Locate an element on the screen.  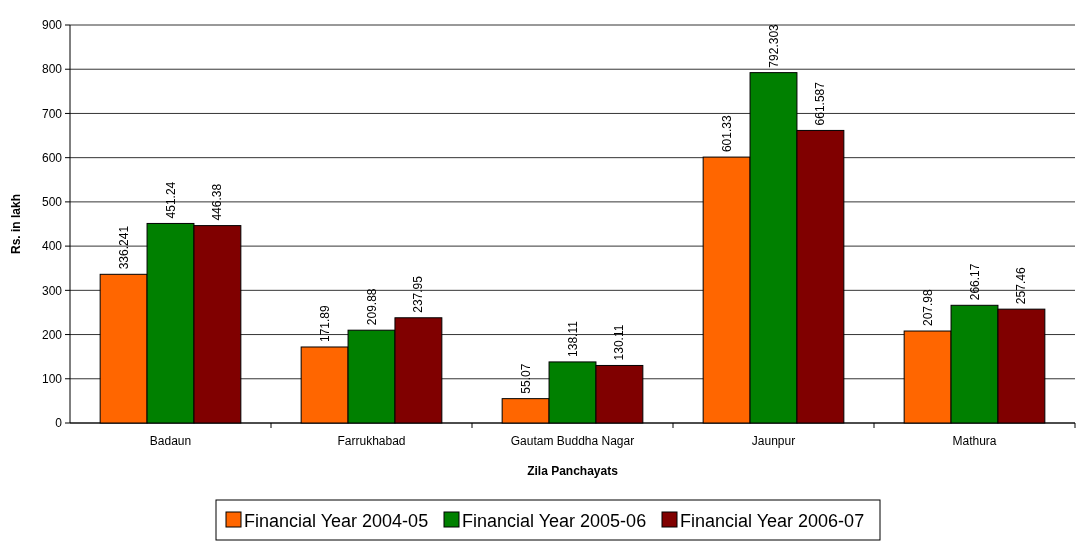
data-label: 257.46 is located at coordinates (1021, 286).